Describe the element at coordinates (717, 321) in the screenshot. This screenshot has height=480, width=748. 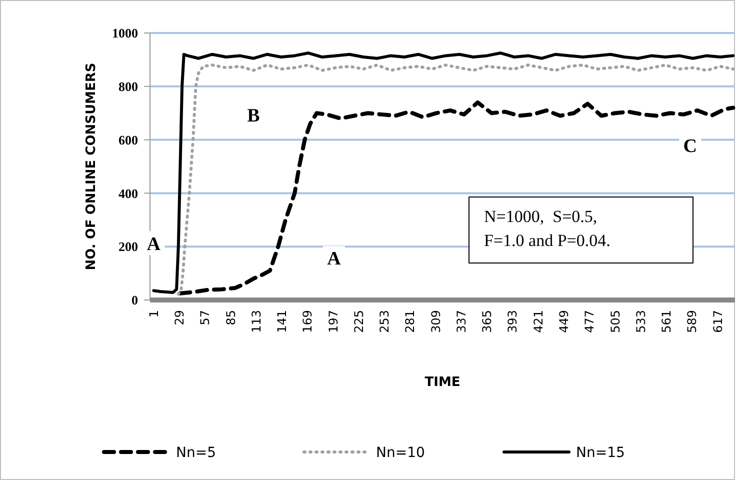
I see `x-tick-label: 617` at that location.